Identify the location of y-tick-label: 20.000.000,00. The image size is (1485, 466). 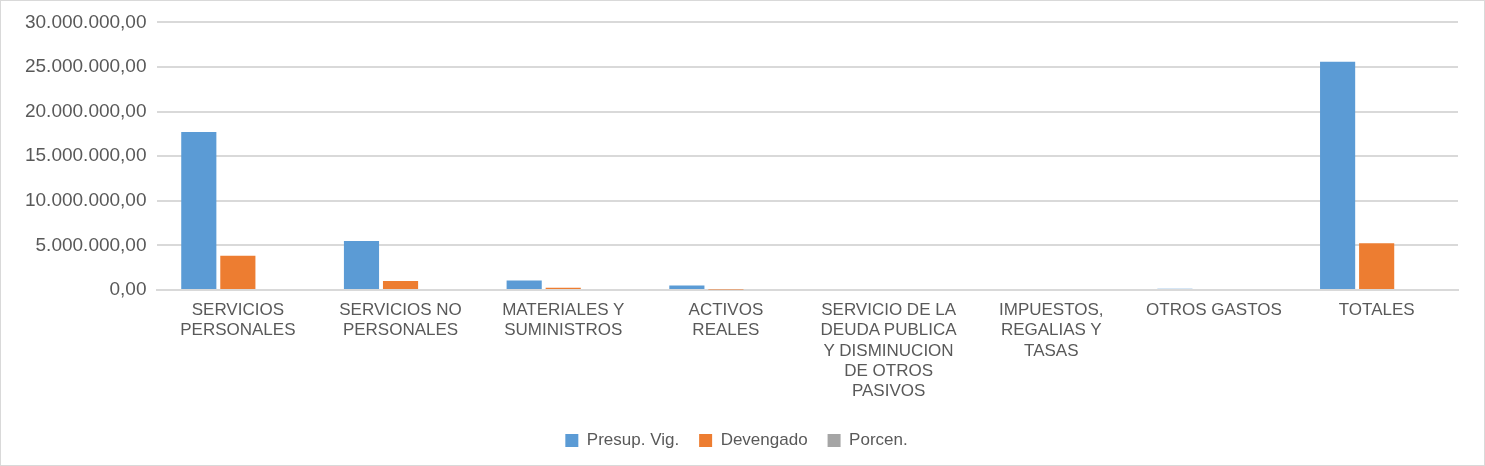
(85, 110).